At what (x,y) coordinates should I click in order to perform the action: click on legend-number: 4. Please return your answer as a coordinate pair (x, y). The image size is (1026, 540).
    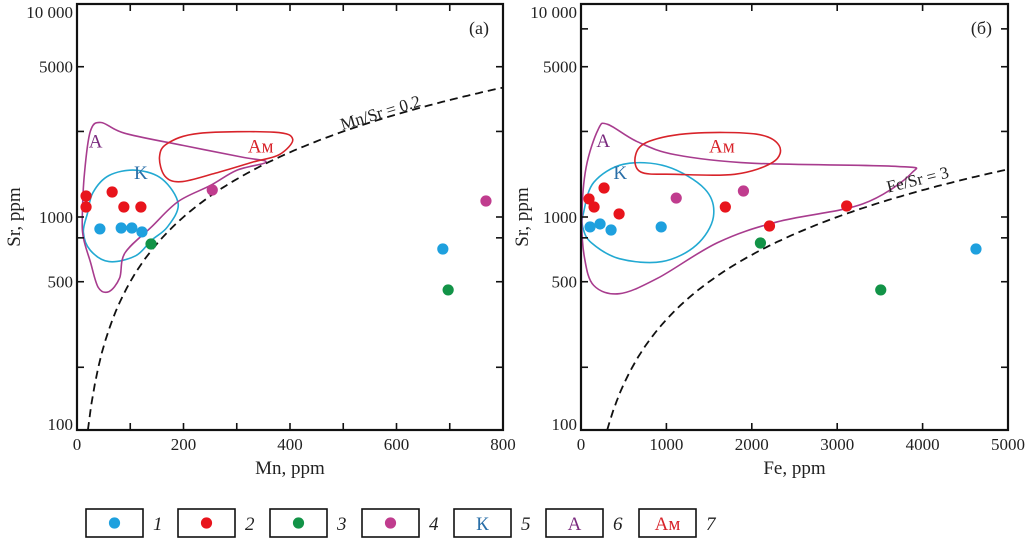
    Looking at the image, I should click on (434, 524).